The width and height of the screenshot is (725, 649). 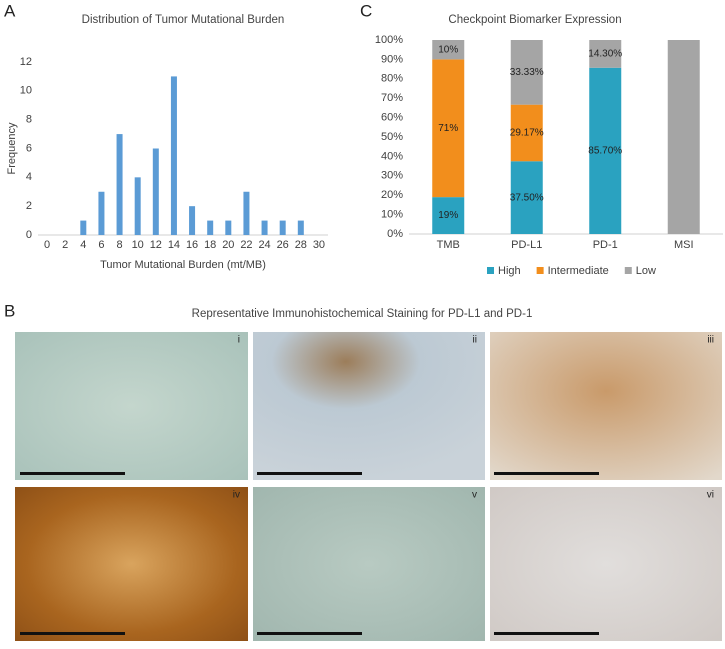 I want to click on y-tick-label: 80%, so click(x=392, y=79).